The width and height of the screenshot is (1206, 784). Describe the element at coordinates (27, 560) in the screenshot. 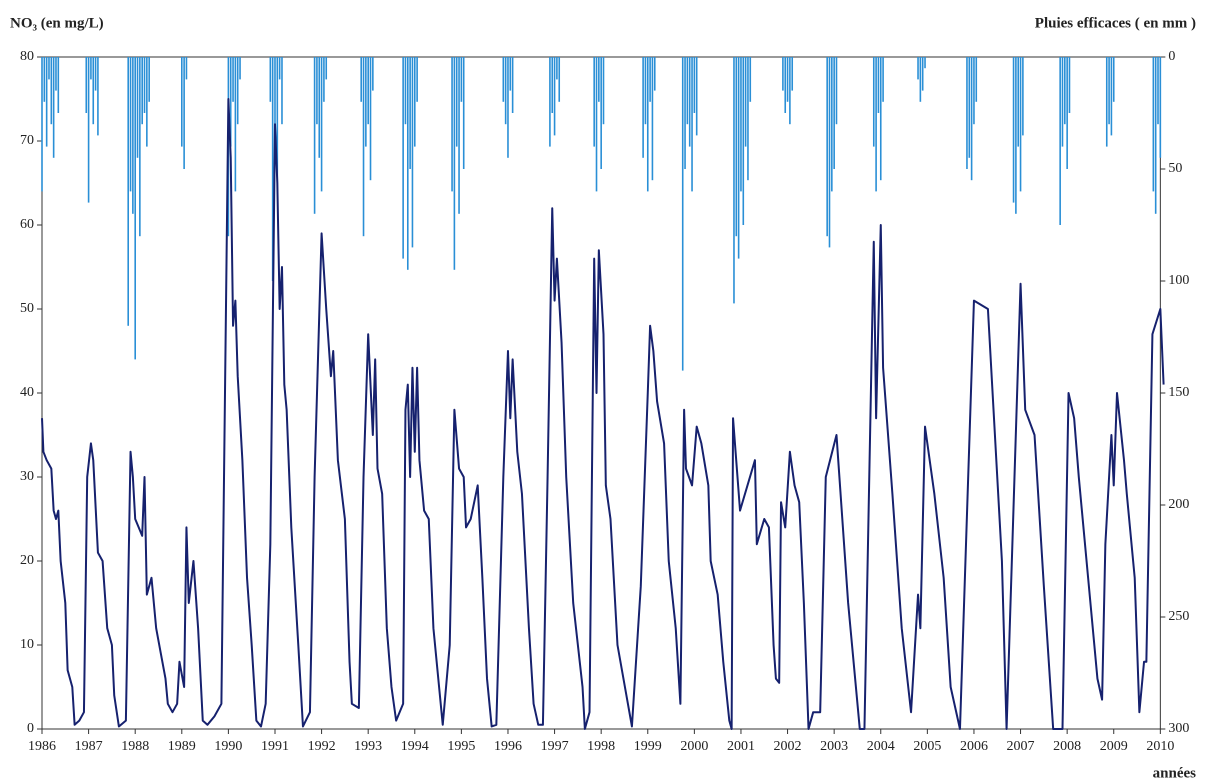

I see `y-tick-label: 20` at that location.